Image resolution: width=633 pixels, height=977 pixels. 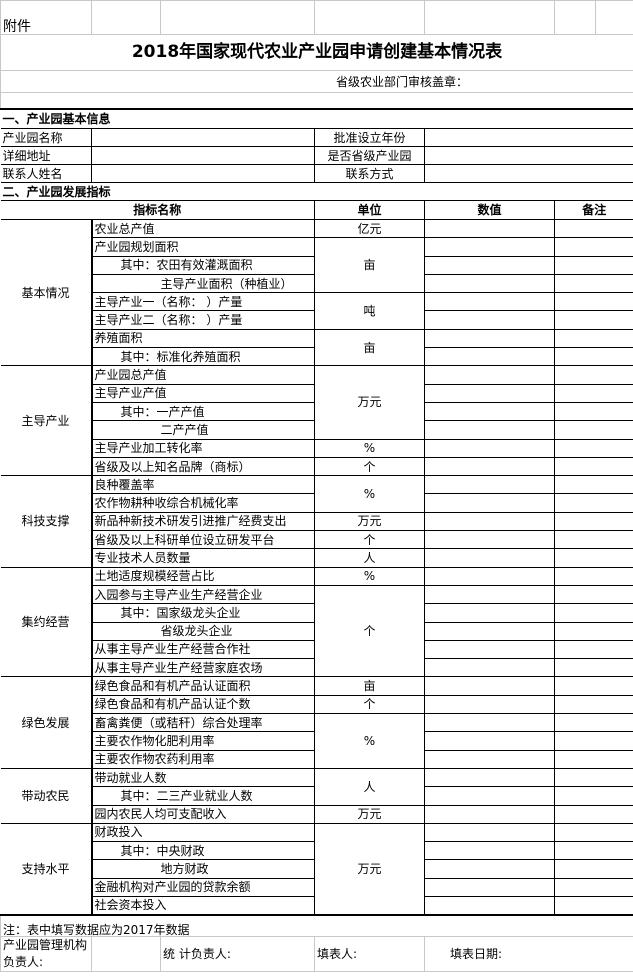 I want to click on col-header-indicator: 指标名称, so click(x=157, y=210).